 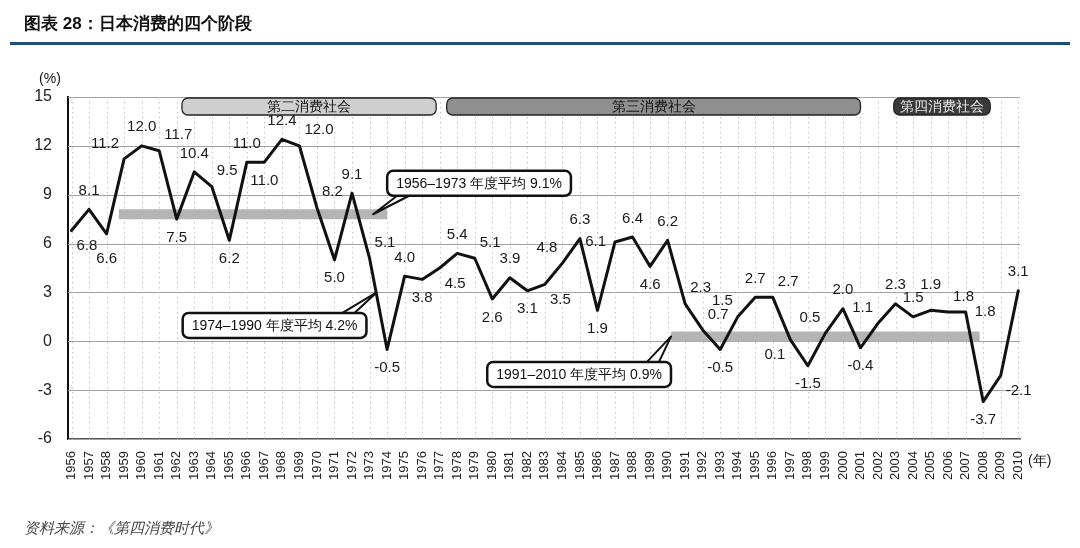 What do you see at coordinates (105, 142) in the screenshot?
I see `data-label: 11.2` at bounding box center [105, 142].